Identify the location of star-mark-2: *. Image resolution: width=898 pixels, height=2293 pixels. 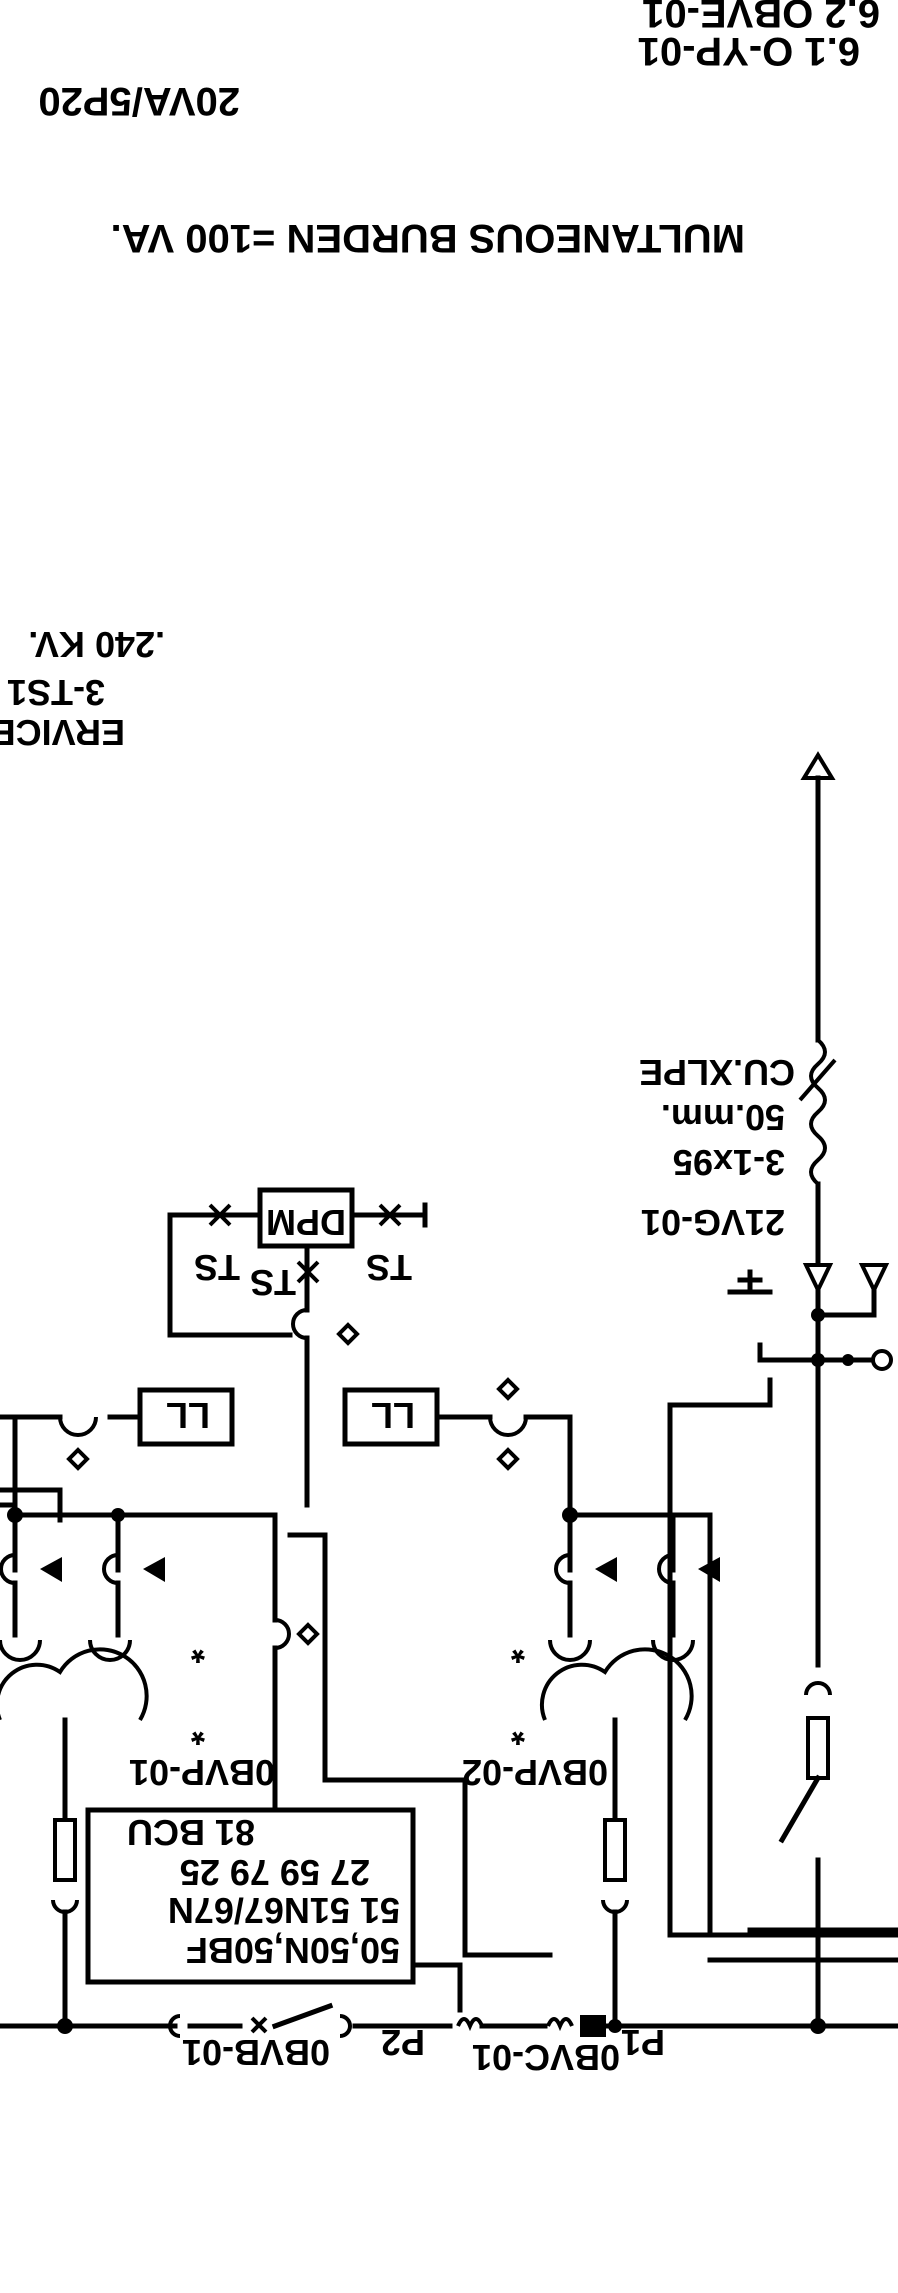
(198, 1732).